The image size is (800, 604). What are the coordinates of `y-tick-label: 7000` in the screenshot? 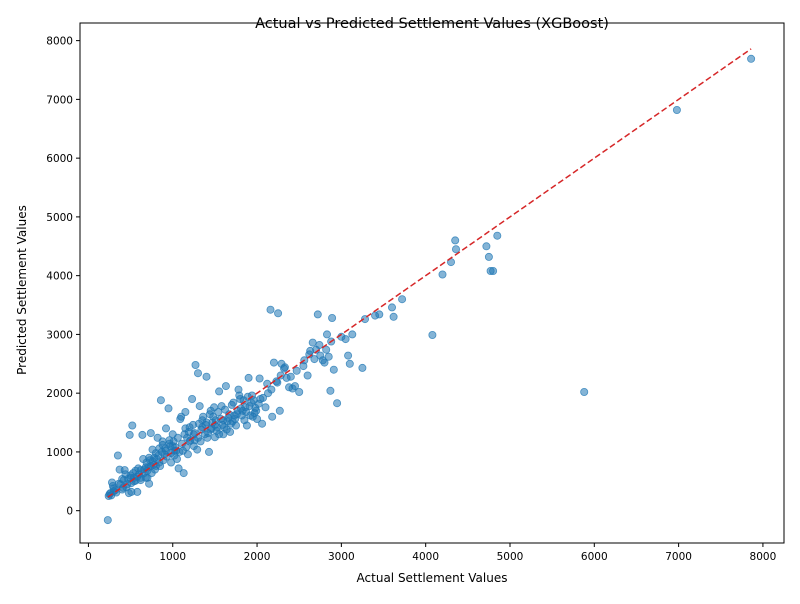 It's located at (59, 100).